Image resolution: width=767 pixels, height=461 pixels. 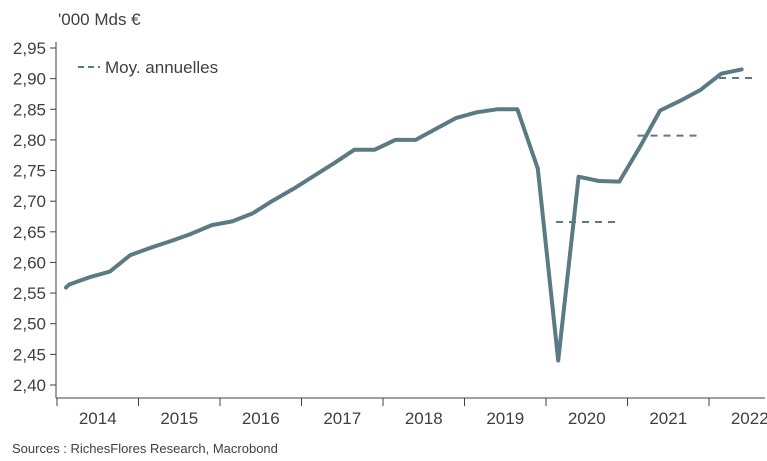 I want to click on x-axis: 2014 2015 2016 2017 2018 2019 2020 2021 2022, so click(x=411, y=412).